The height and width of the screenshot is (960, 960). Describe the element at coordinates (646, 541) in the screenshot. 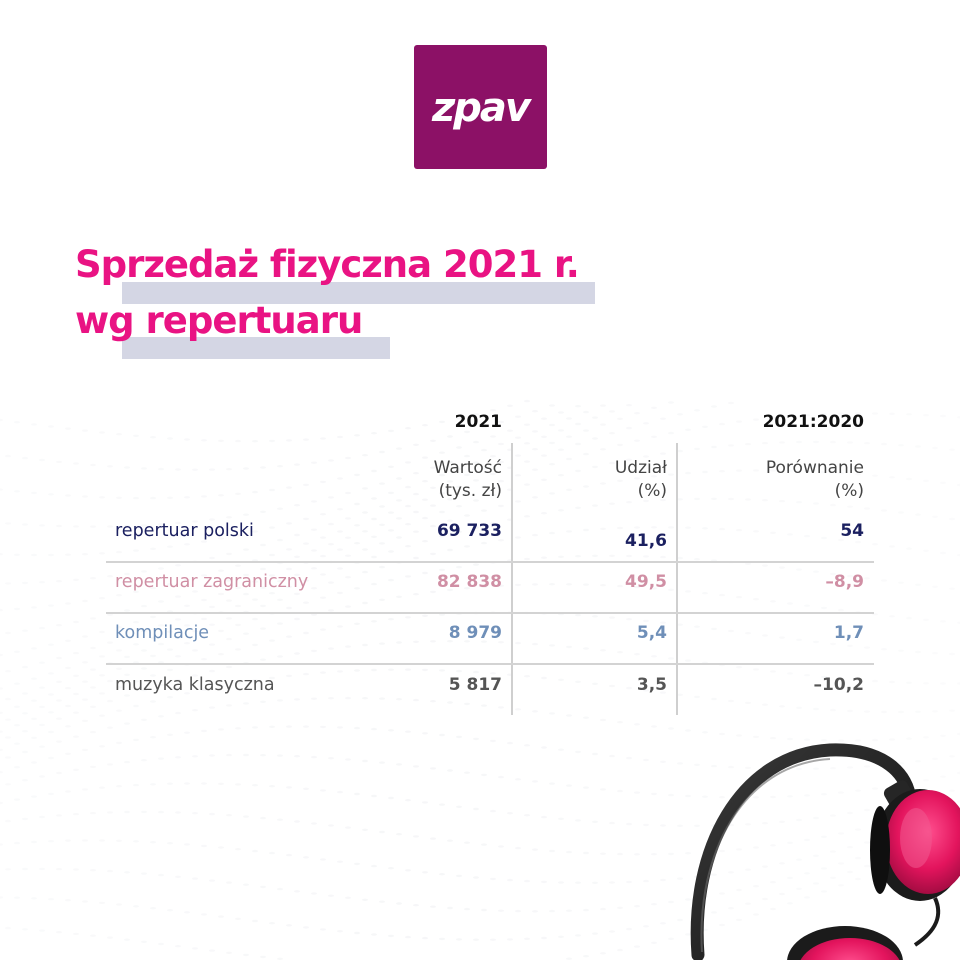

I see `table-cell: 41,6` at that location.